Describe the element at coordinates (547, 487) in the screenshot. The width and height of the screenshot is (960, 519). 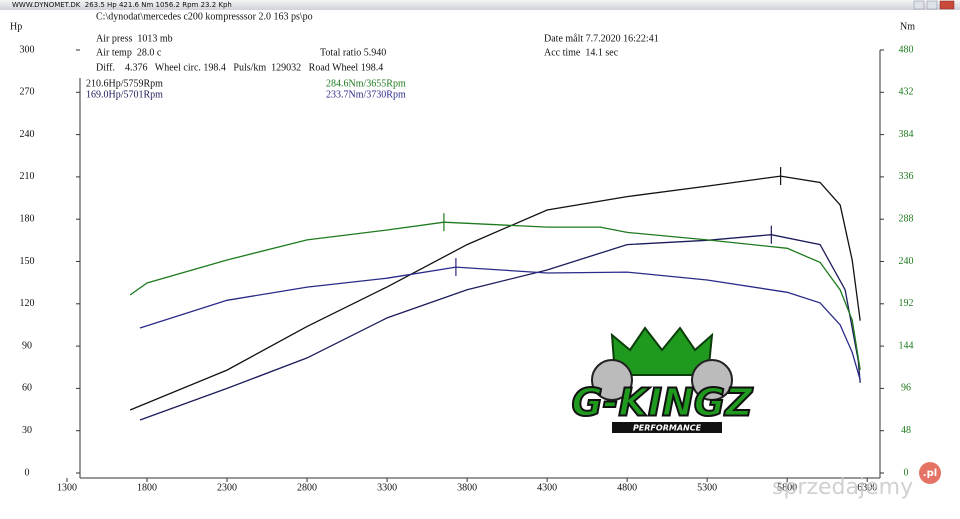
I see `x-tick-label: 4300` at that location.